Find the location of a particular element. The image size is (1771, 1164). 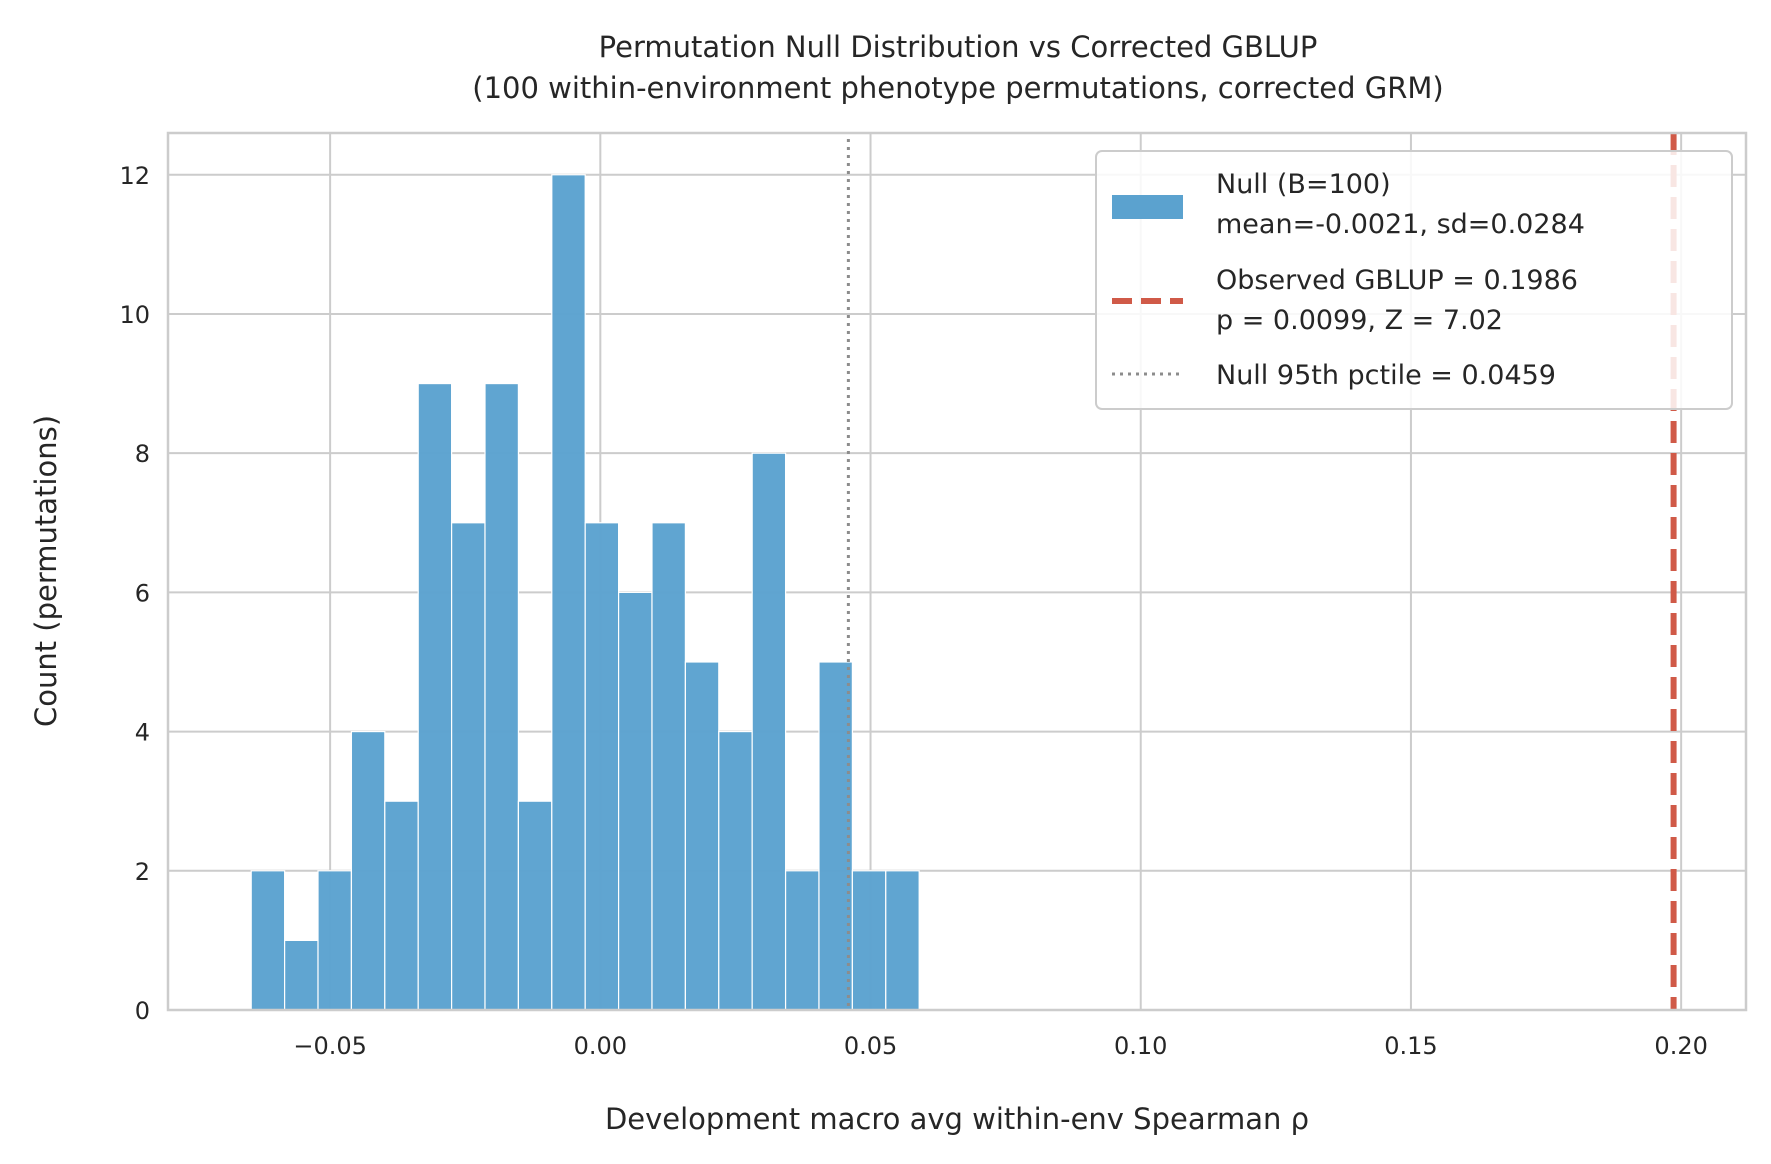

y-tick-label: 4 is located at coordinates (142, 733).